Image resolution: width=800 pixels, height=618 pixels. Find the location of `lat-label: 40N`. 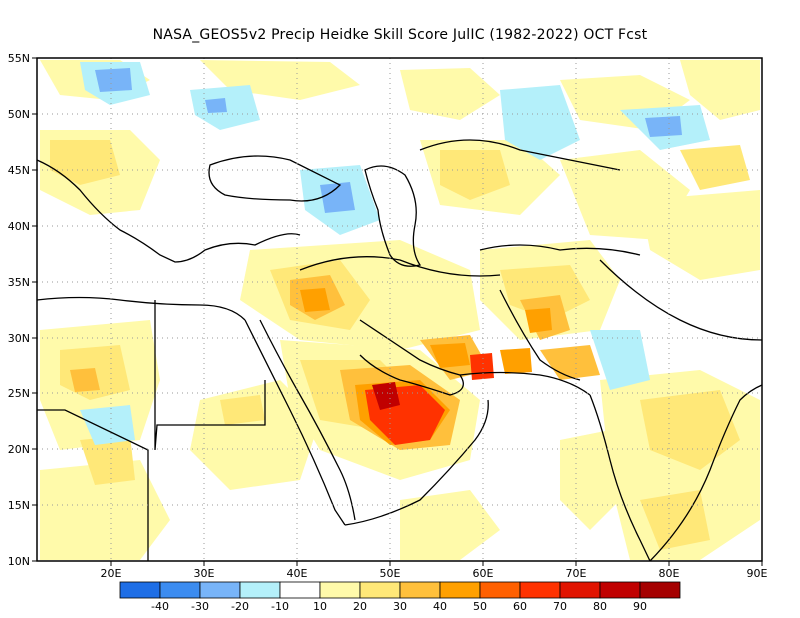

lat-label: 40N is located at coordinates (19, 226).